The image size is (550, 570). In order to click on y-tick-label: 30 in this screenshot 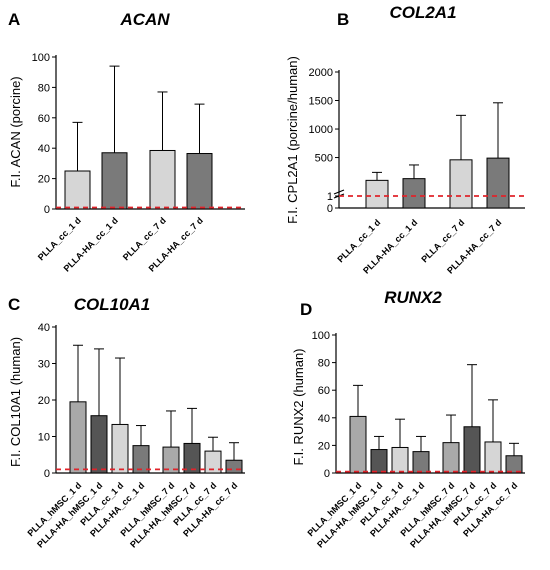, I will do `click(44, 365)`.